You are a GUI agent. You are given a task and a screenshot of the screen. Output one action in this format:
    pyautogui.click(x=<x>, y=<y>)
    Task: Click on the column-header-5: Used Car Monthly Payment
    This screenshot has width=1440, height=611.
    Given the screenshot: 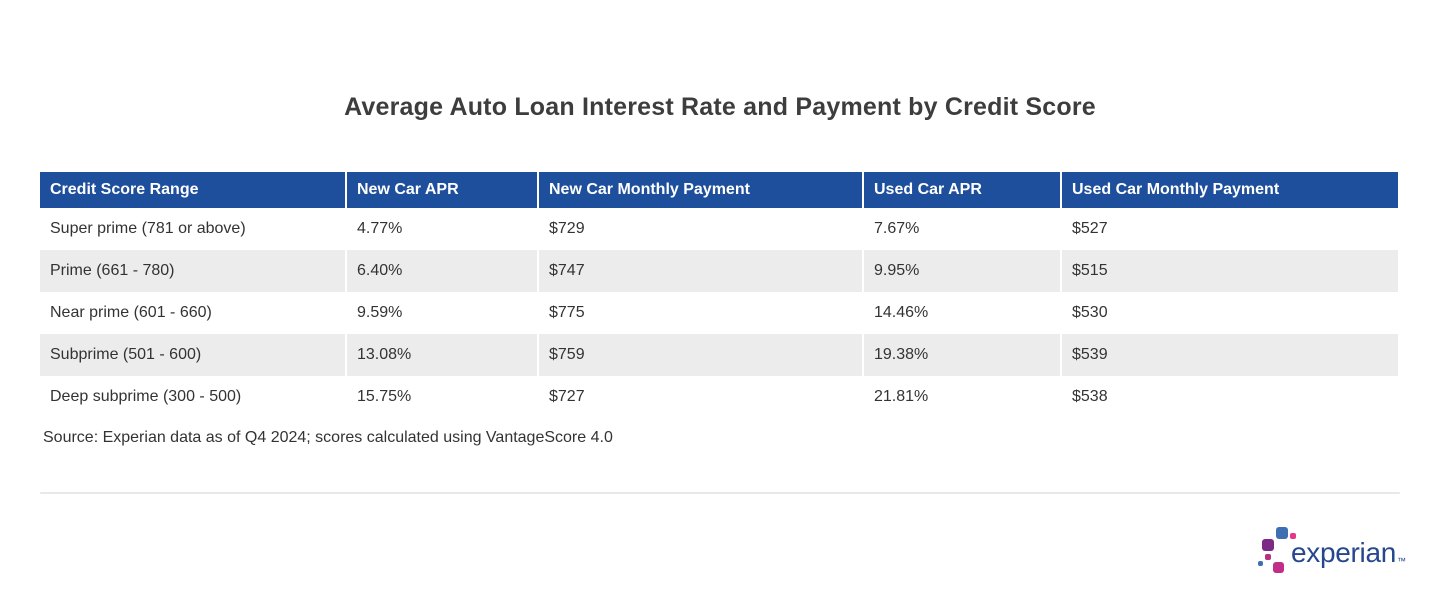 What is the action you would take?
    pyautogui.click(x=1229, y=190)
    